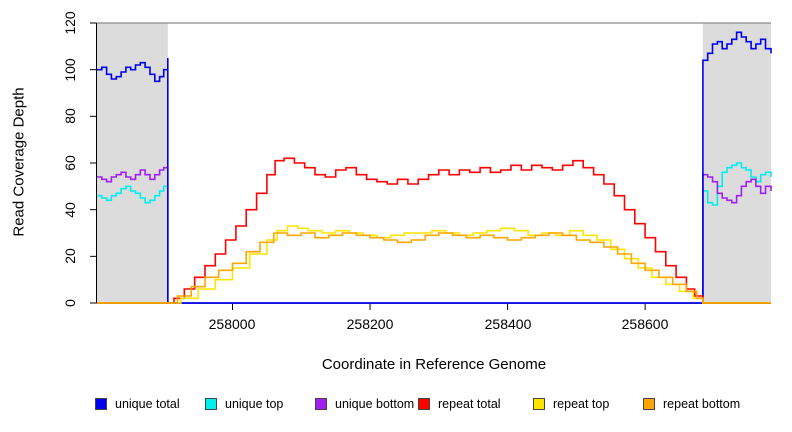 Image resolution: width=792 pixels, height=432 pixels. What do you see at coordinates (581, 404) in the screenshot?
I see `legend-label: repeat top` at bounding box center [581, 404].